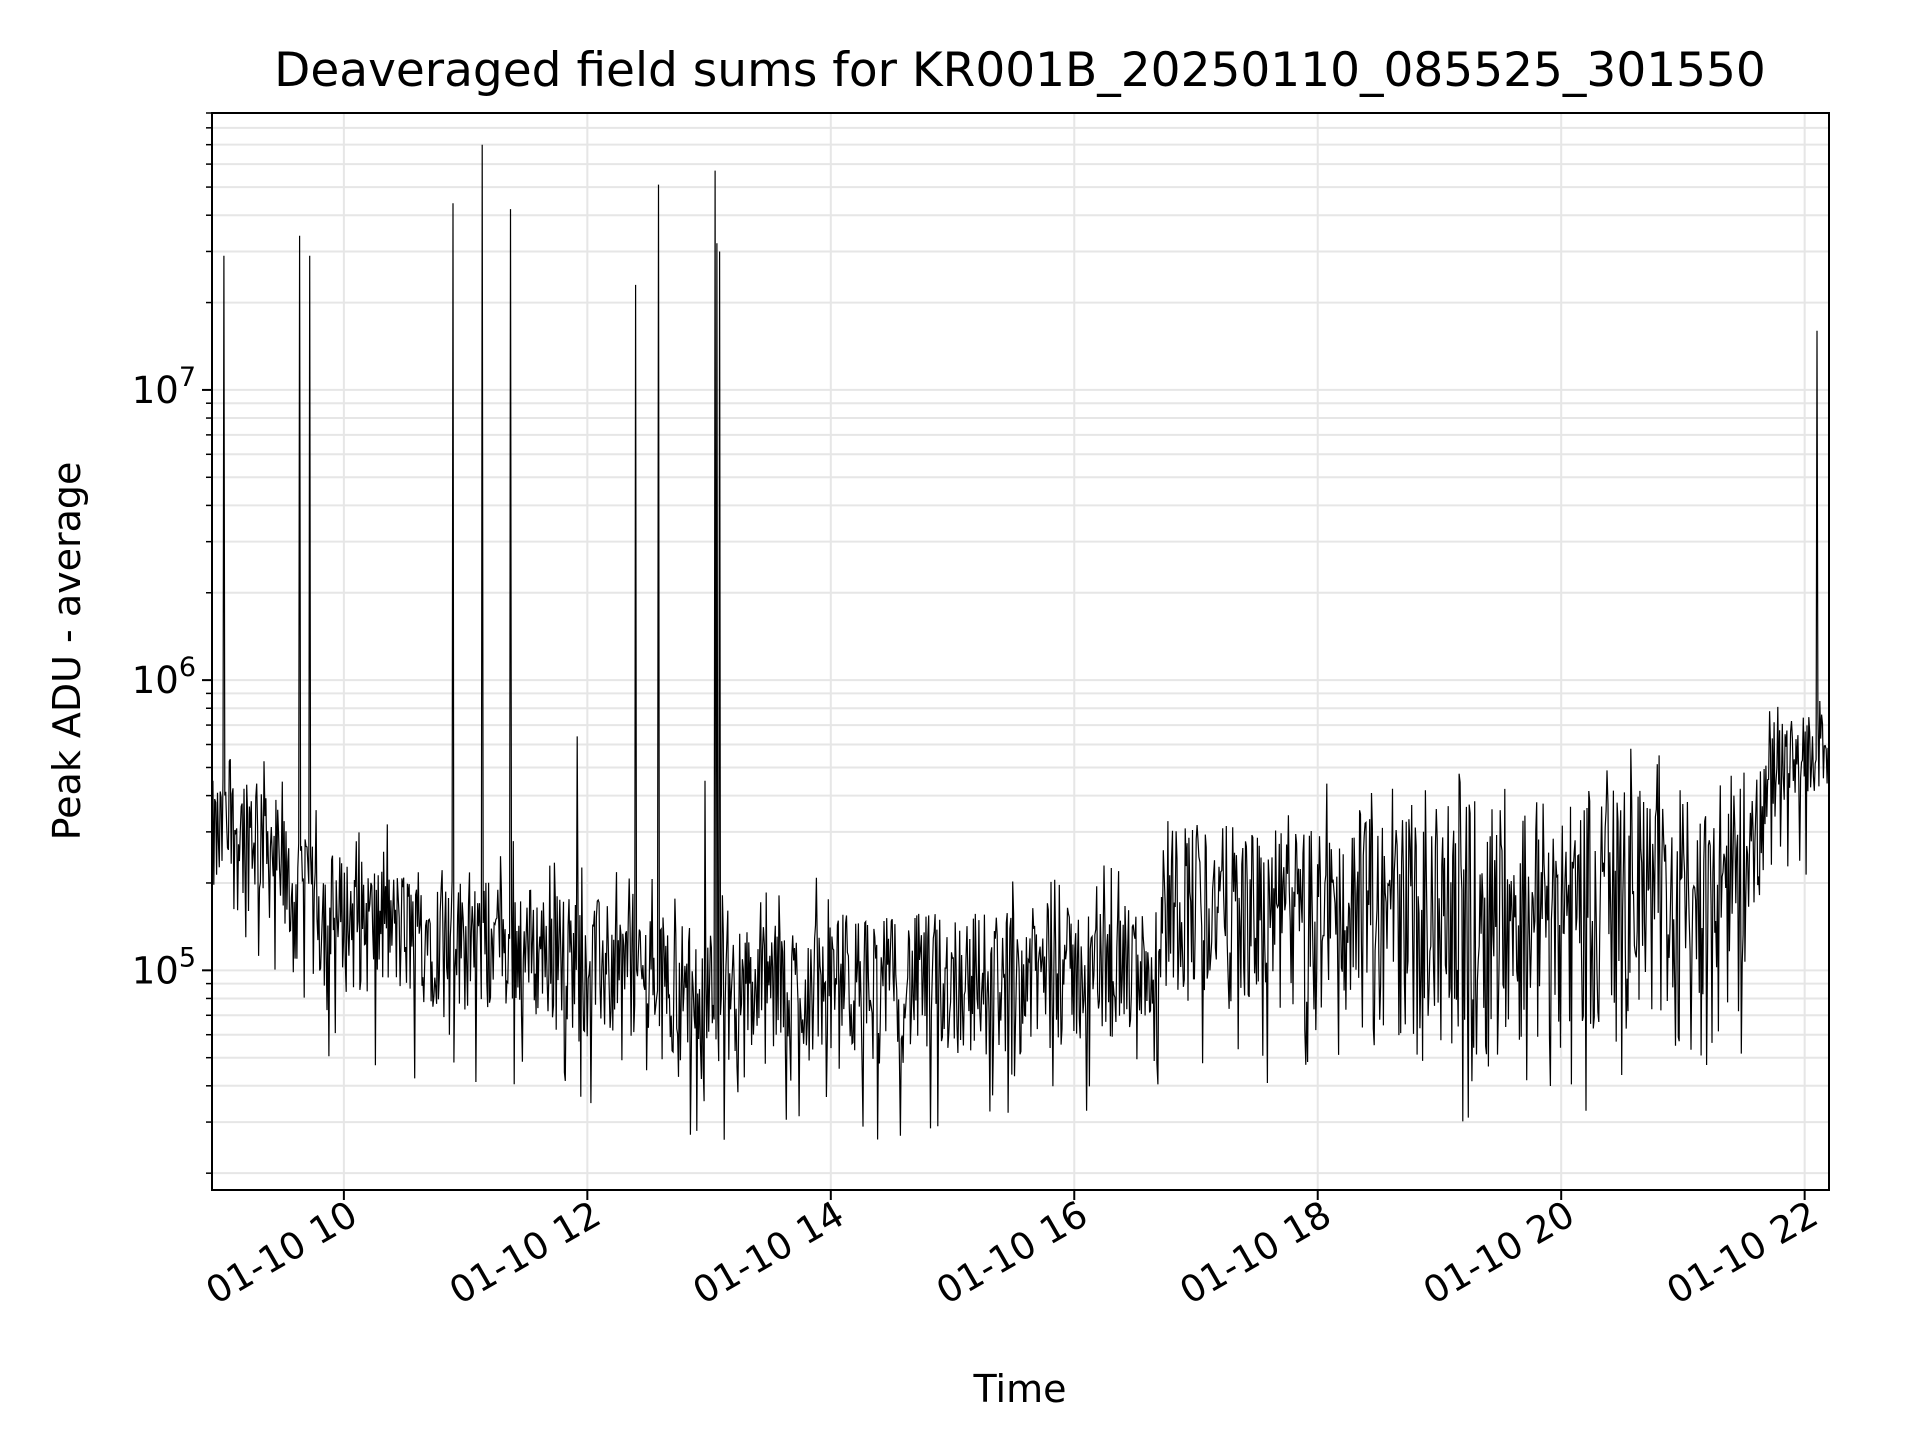 Image resolution: width=1920 pixels, height=1440 pixels. I want to click on y-tick-exponent: 6, so click(187, 667).